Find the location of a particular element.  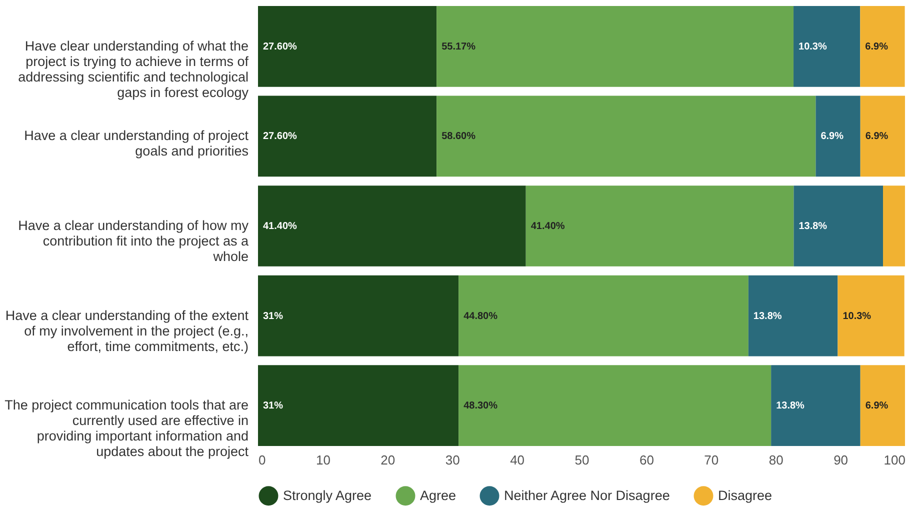

x-tick-label: 0 is located at coordinates (262, 460).